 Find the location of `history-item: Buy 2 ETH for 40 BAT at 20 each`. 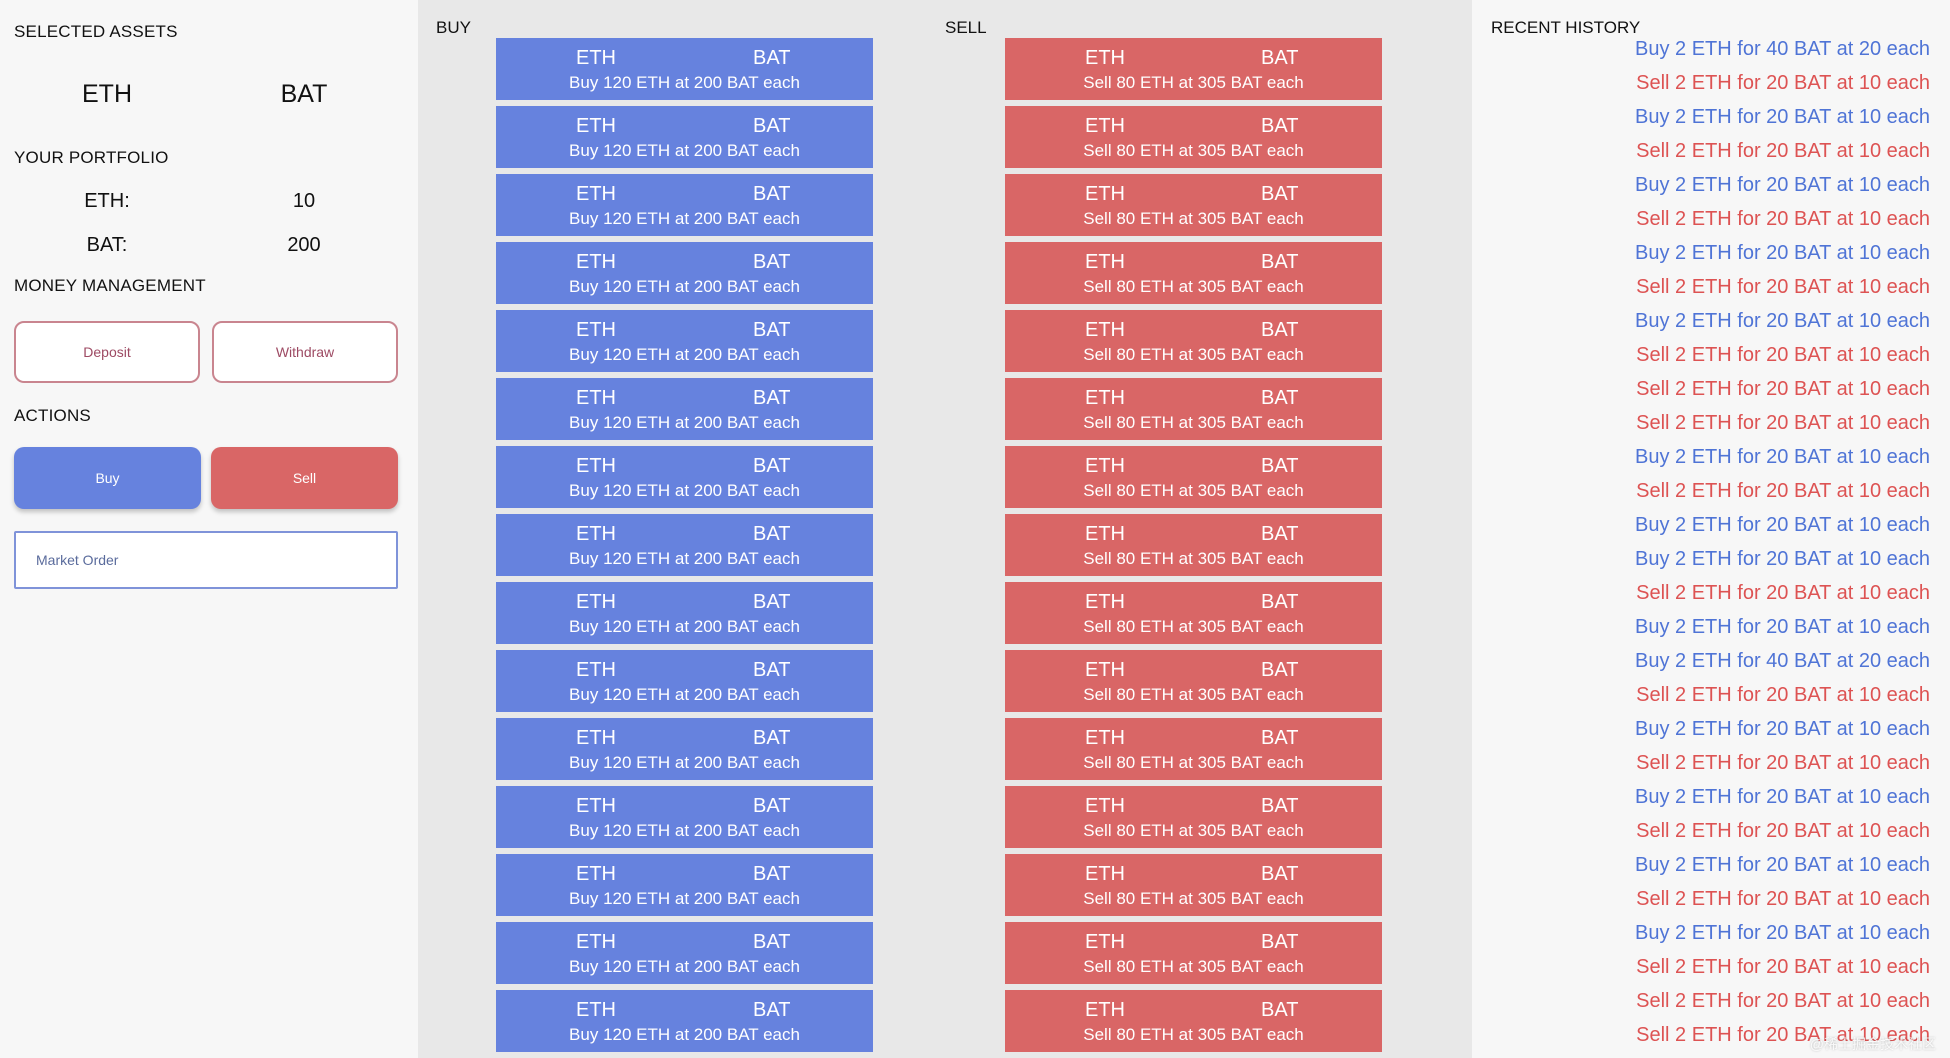

history-item: Buy 2 ETH for 40 BAT at 20 each is located at coordinates (1782, 661).